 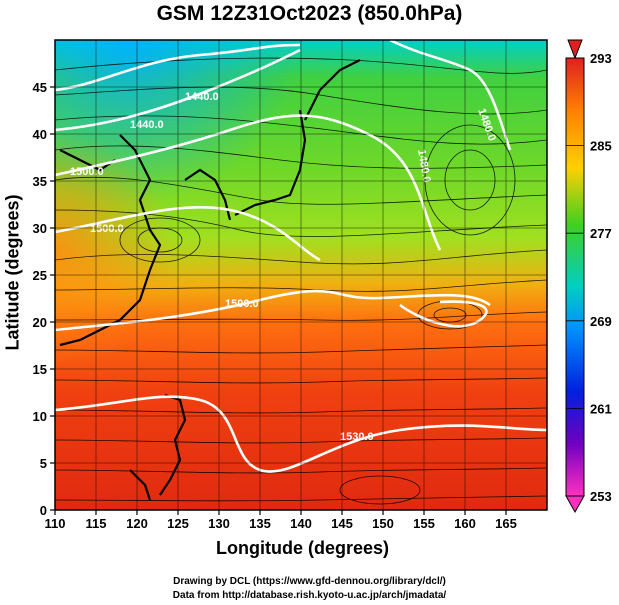 I want to click on x-tick-label: 115, so click(x=96, y=523).